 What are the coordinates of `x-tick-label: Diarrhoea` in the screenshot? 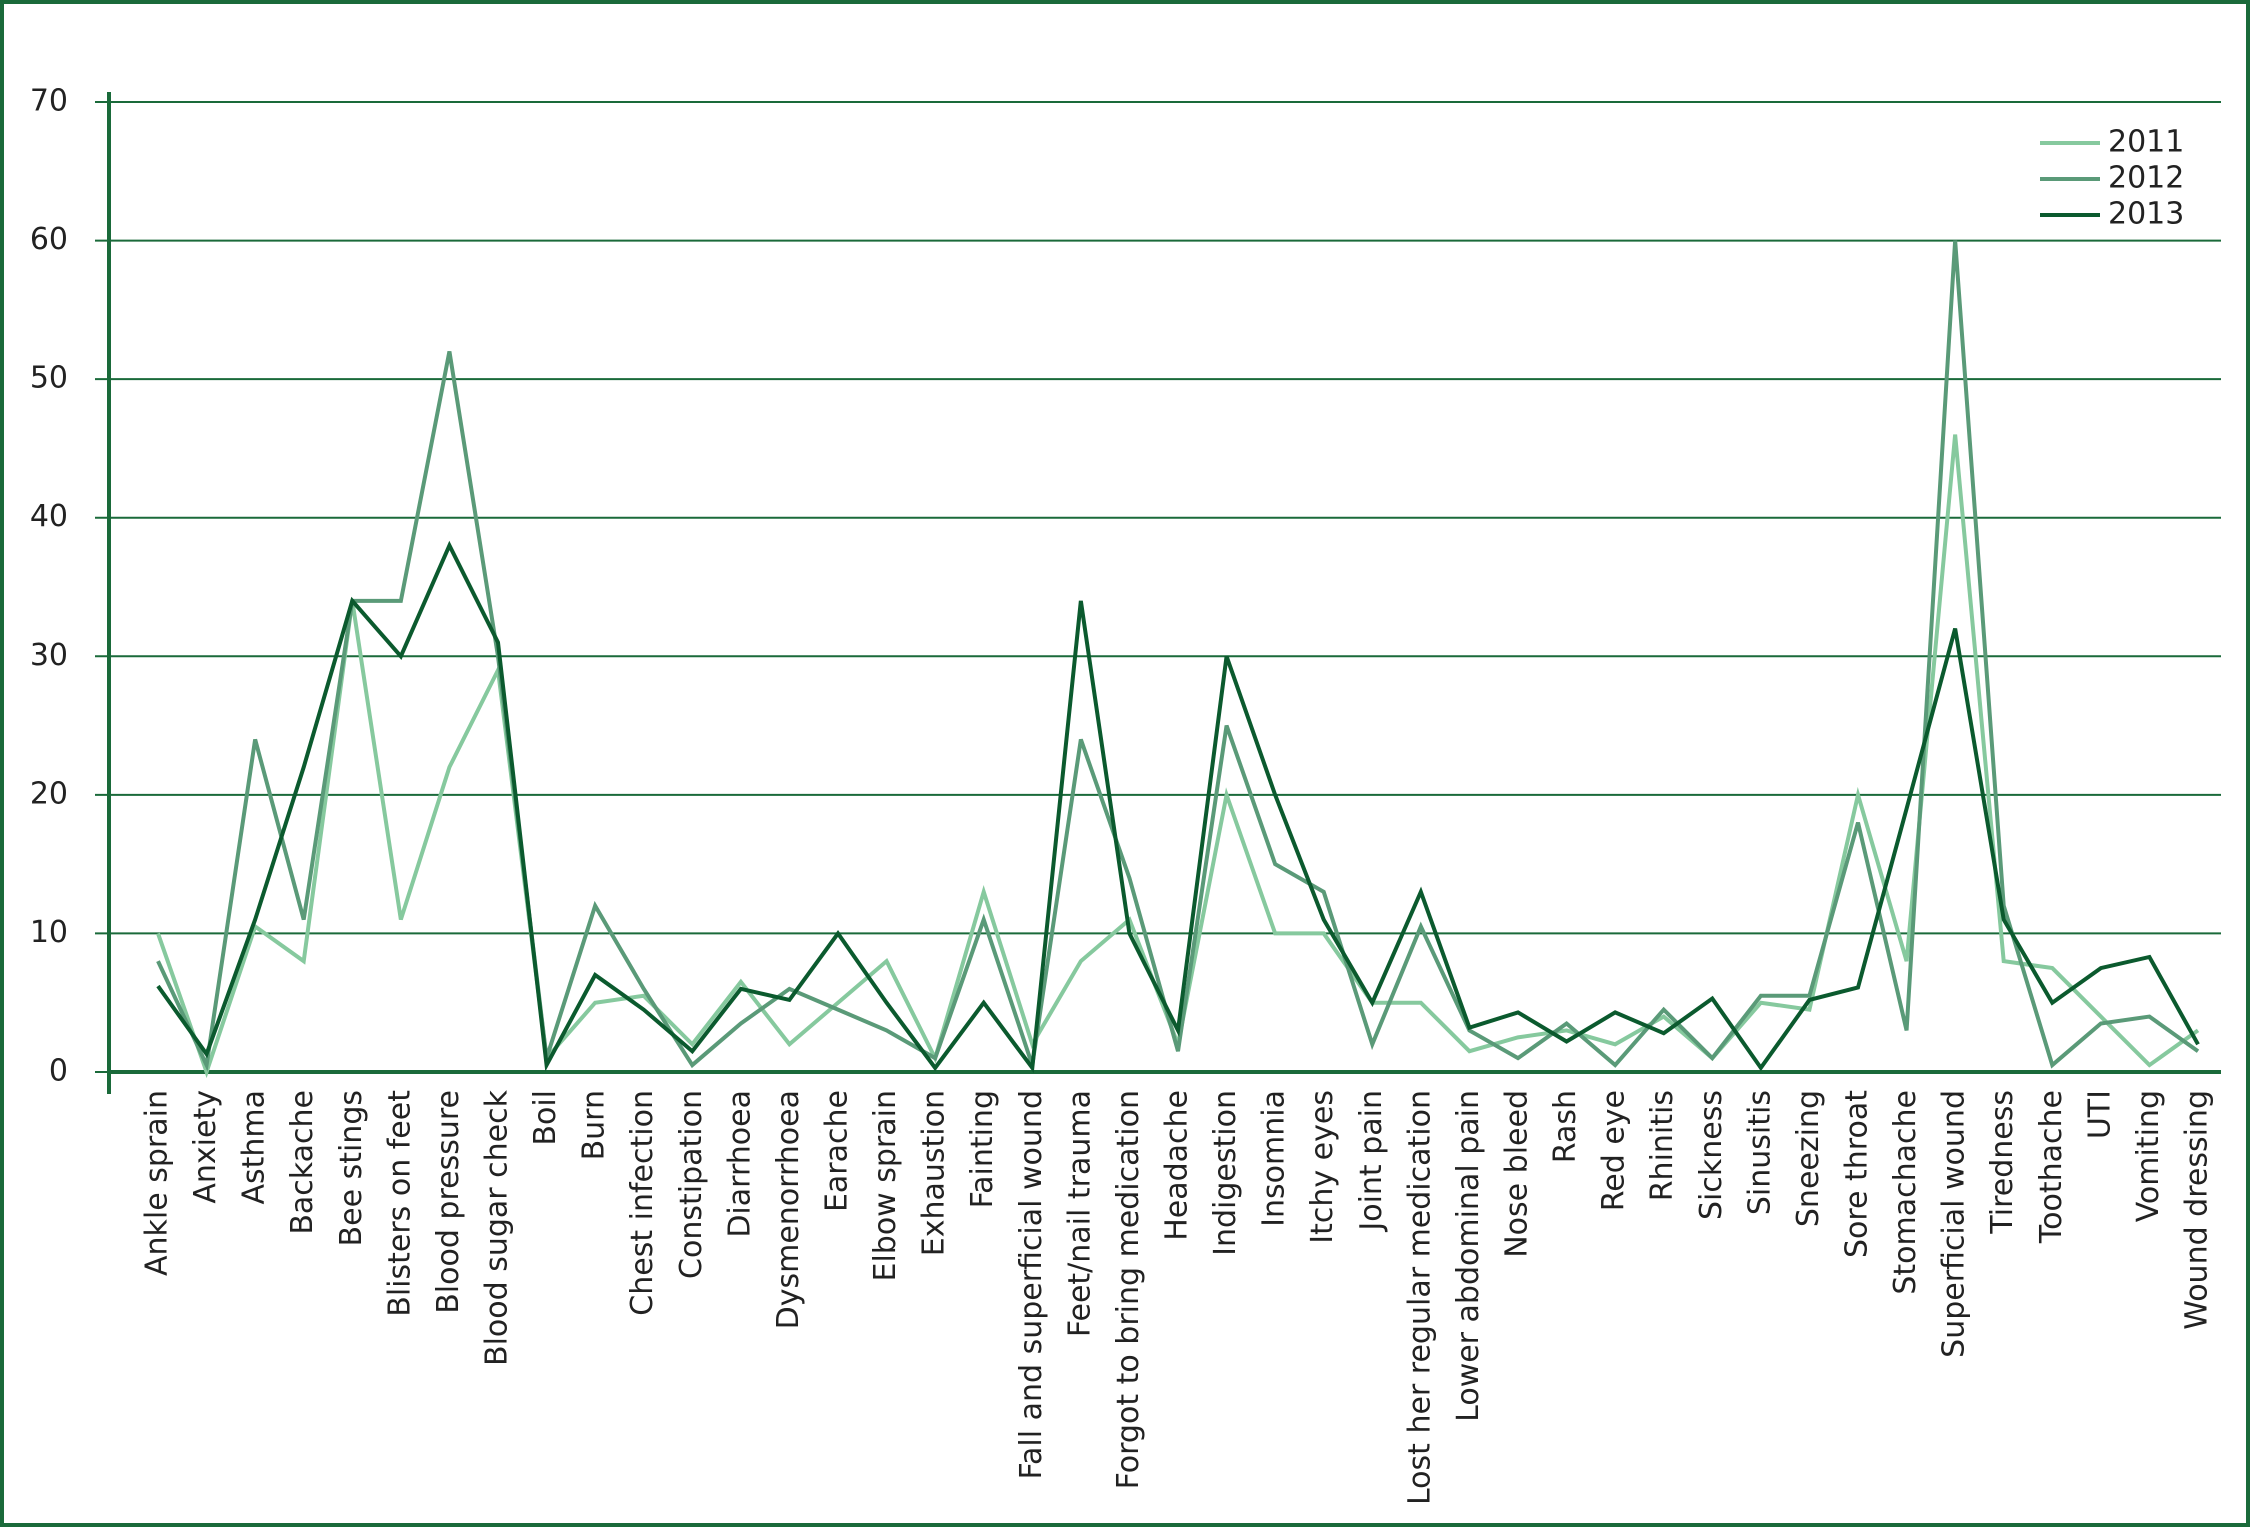 It's located at (739, 1164).